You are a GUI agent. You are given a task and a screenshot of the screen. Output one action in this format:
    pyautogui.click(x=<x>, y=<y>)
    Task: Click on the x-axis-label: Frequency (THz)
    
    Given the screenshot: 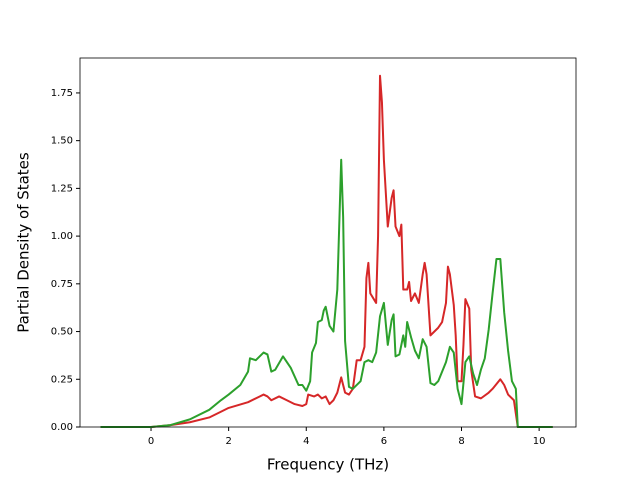 What is the action you would take?
    pyautogui.click(x=328, y=465)
    